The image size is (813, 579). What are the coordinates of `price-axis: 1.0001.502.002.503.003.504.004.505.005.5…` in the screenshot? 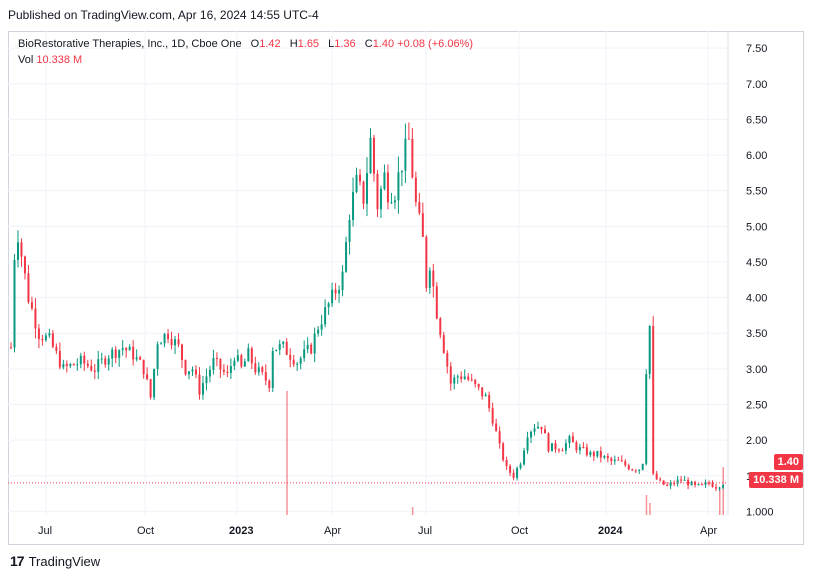 It's located at (760, 280).